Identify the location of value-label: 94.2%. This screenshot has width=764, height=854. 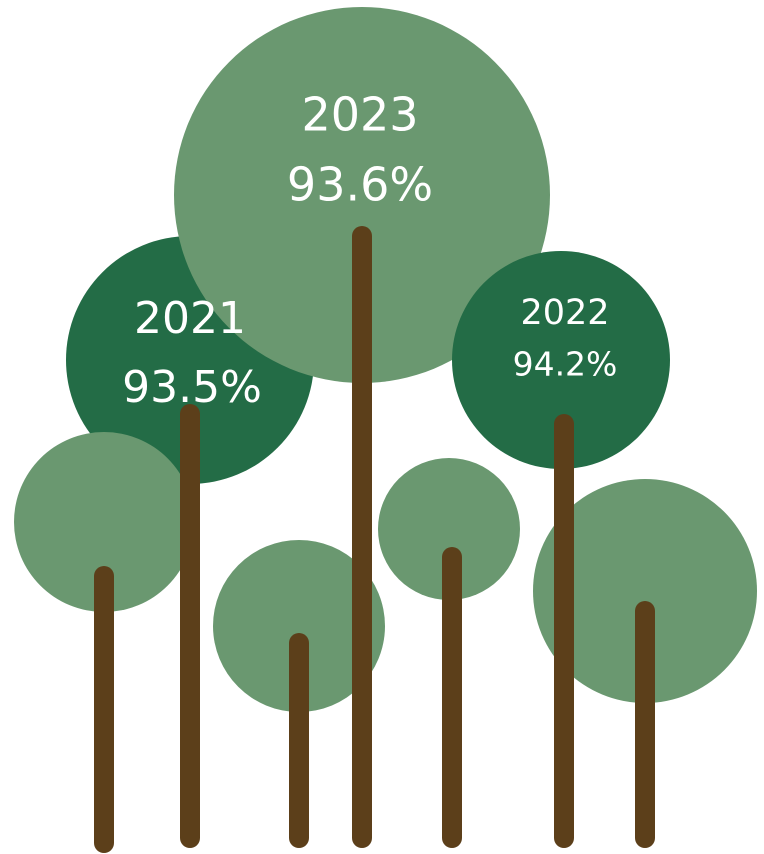
(565, 364).